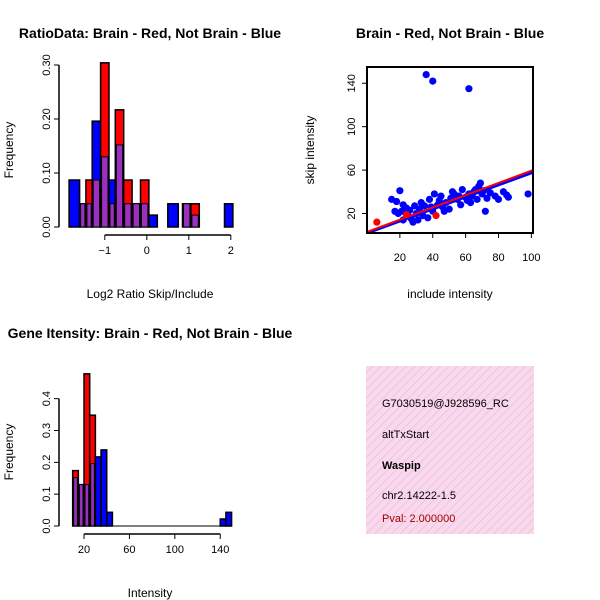 This screenshot has width=600, height=600. I want to click on scatter-axes: 20 40 60 80 100 20 60 100 140, so click(443, 165).